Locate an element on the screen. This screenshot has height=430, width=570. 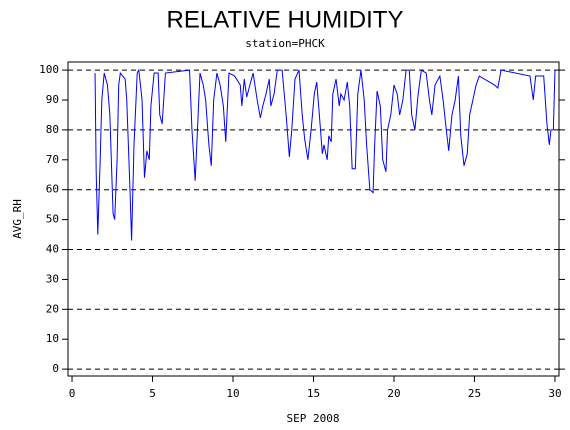
y-tick-label: 50 is located at coordinates (52, 219).